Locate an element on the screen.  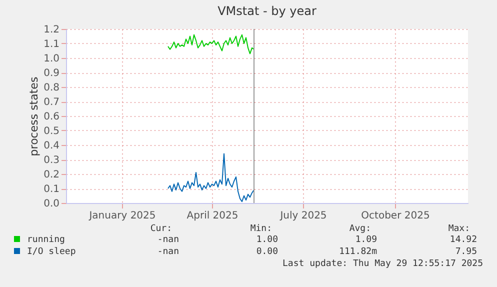
y-tick-label: 0.1 is located at coordinates (52, 189).